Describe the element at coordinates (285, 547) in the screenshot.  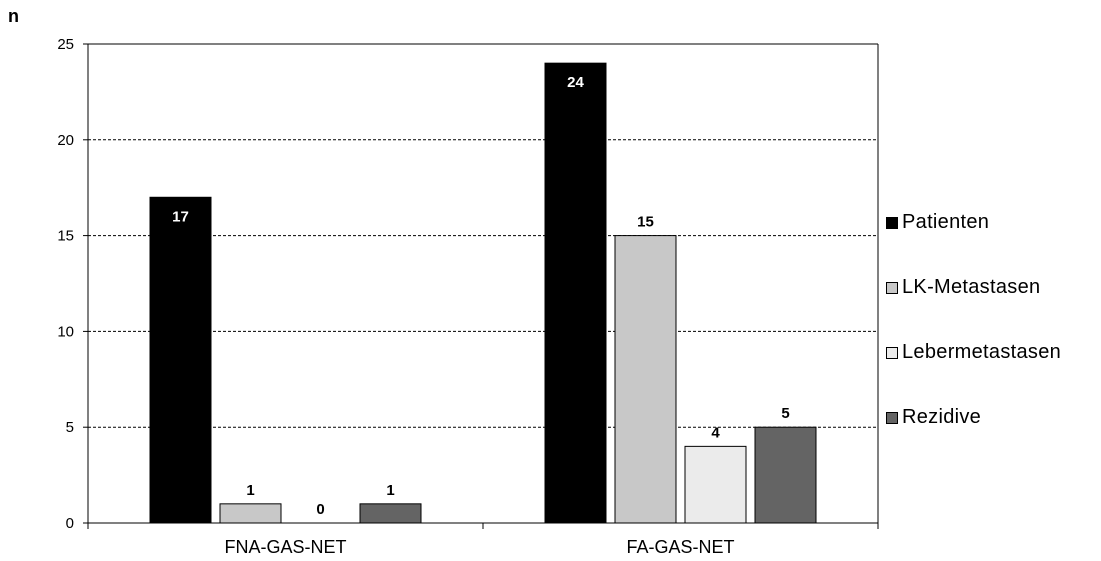
I see `x-tick-label: FNA-GAS-NET` at that location.